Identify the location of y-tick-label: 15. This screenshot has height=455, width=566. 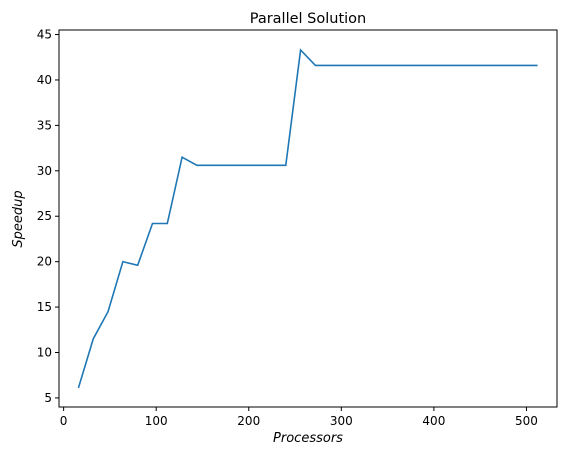
(44, 307).